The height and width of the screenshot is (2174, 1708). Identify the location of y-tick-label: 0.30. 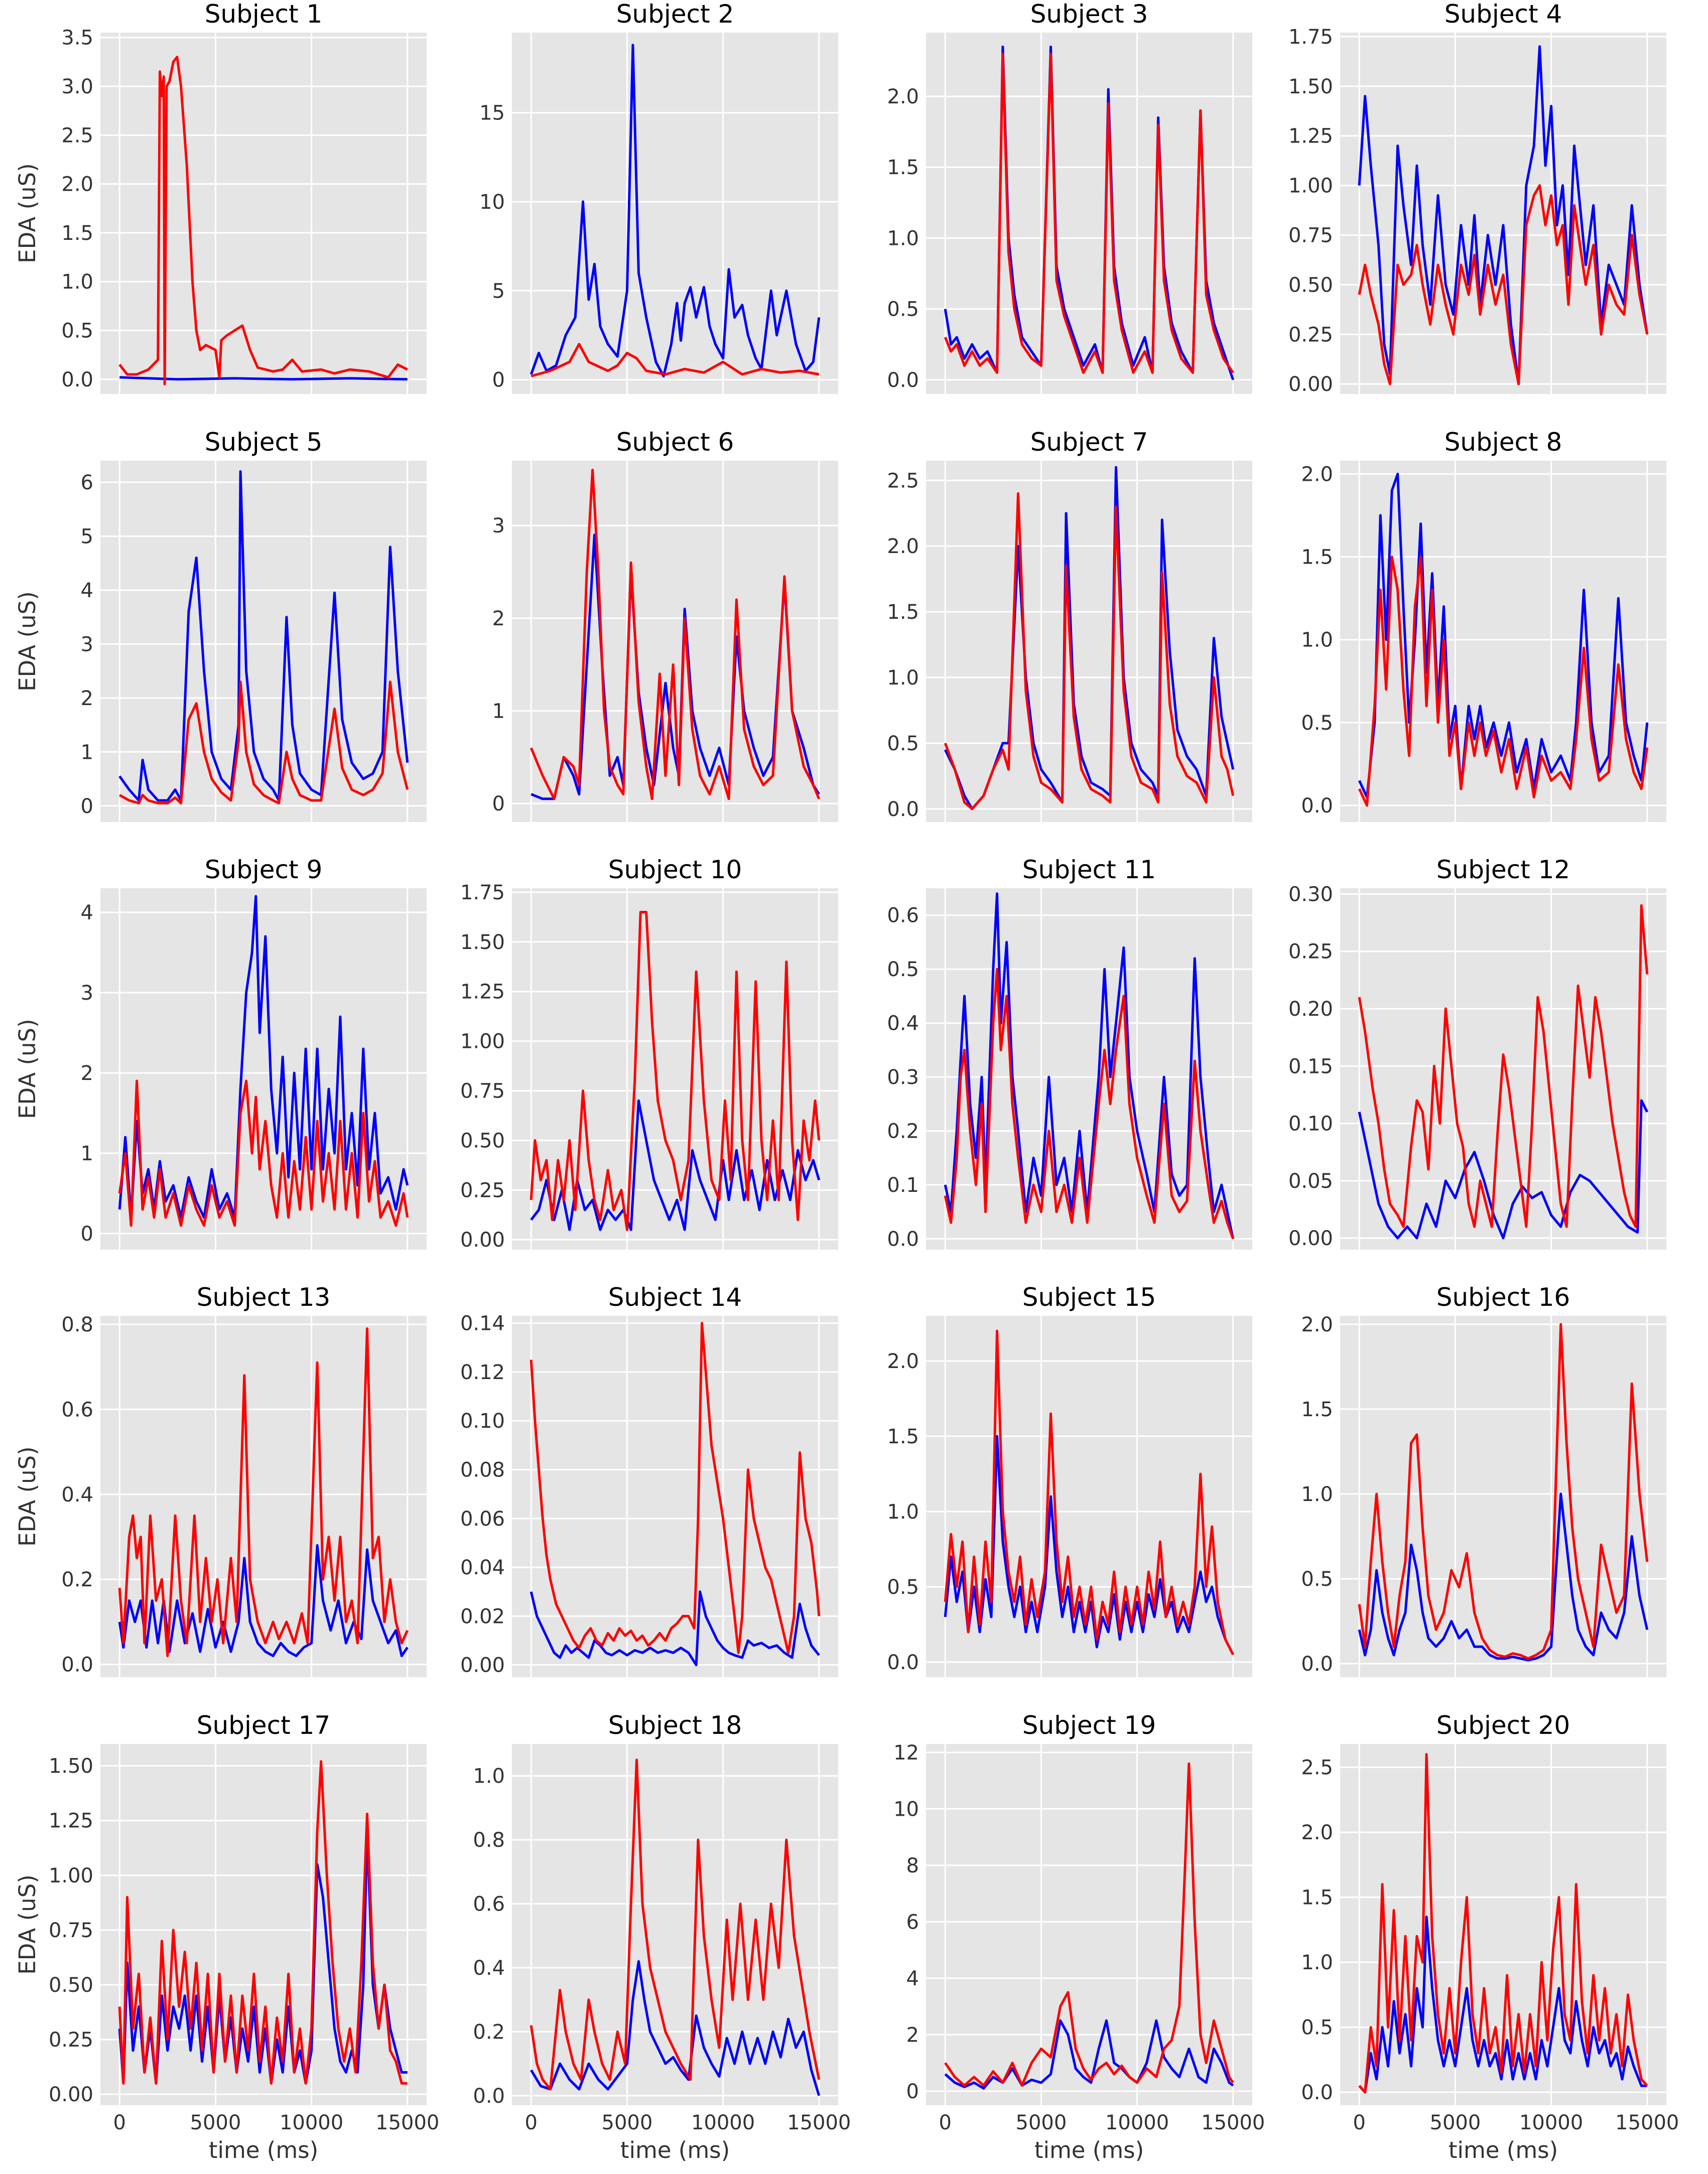
(1310, 894).